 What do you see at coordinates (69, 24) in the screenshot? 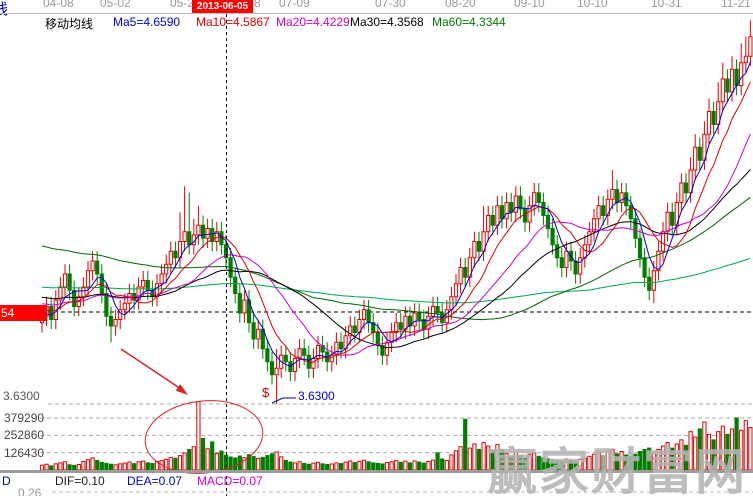
I see `ma-legend-title: 移动均线` at bounding box center [69, 24].